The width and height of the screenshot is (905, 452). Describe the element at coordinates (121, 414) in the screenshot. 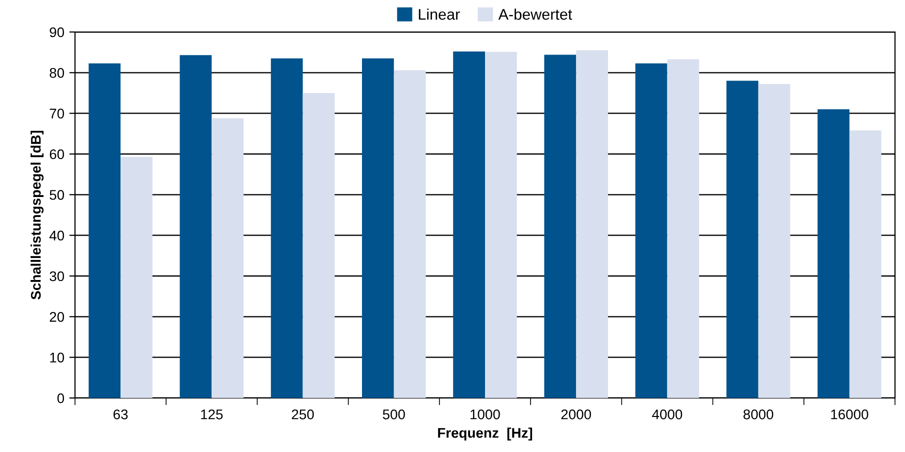

I see `x-tick-label: 63` at that location.